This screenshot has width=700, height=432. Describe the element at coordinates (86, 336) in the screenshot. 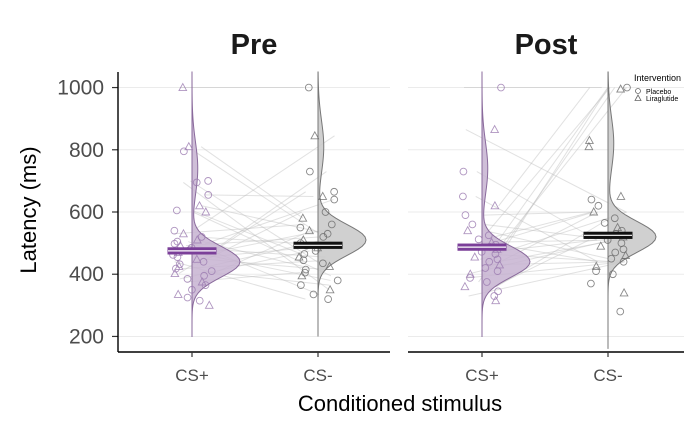

I see `y-tick-label-200: 200` at that location.